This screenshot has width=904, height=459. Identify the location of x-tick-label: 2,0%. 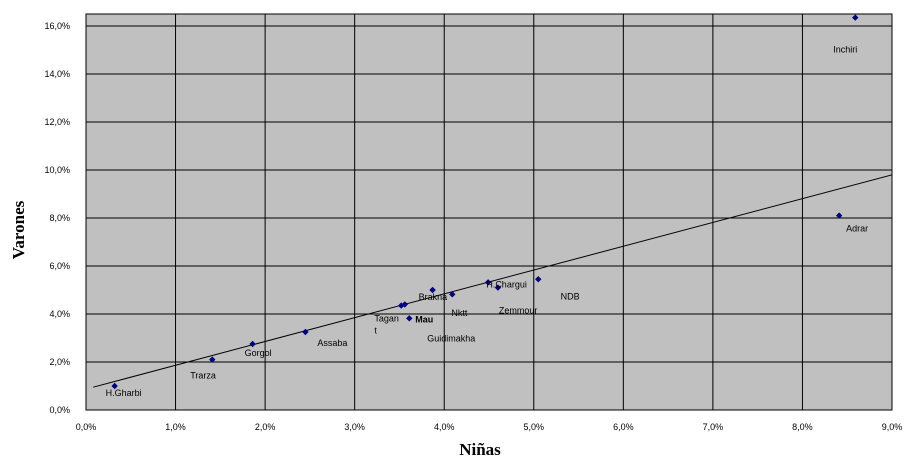
(265, 427).